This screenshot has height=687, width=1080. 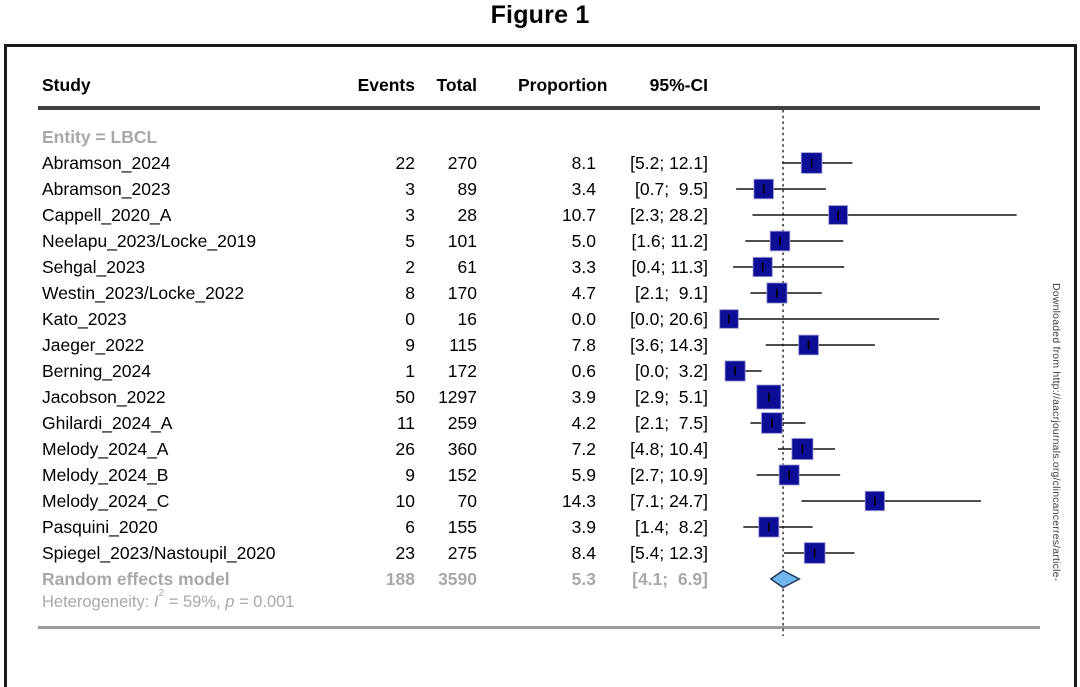 What do you see at coordinates (540, 319) in the screenshot?
I see `study-row: Kato_2023 0 16 0.0 [0.0; 20.6]` at bounding box center [540, 319].